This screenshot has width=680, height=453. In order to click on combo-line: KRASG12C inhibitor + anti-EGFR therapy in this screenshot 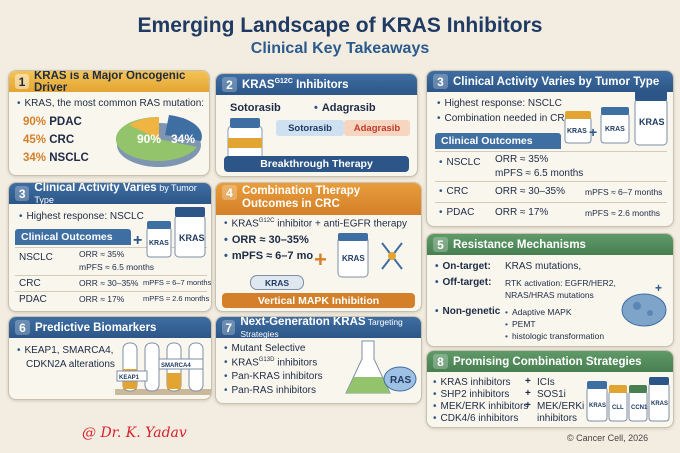, I will do `click(315, 223)`.